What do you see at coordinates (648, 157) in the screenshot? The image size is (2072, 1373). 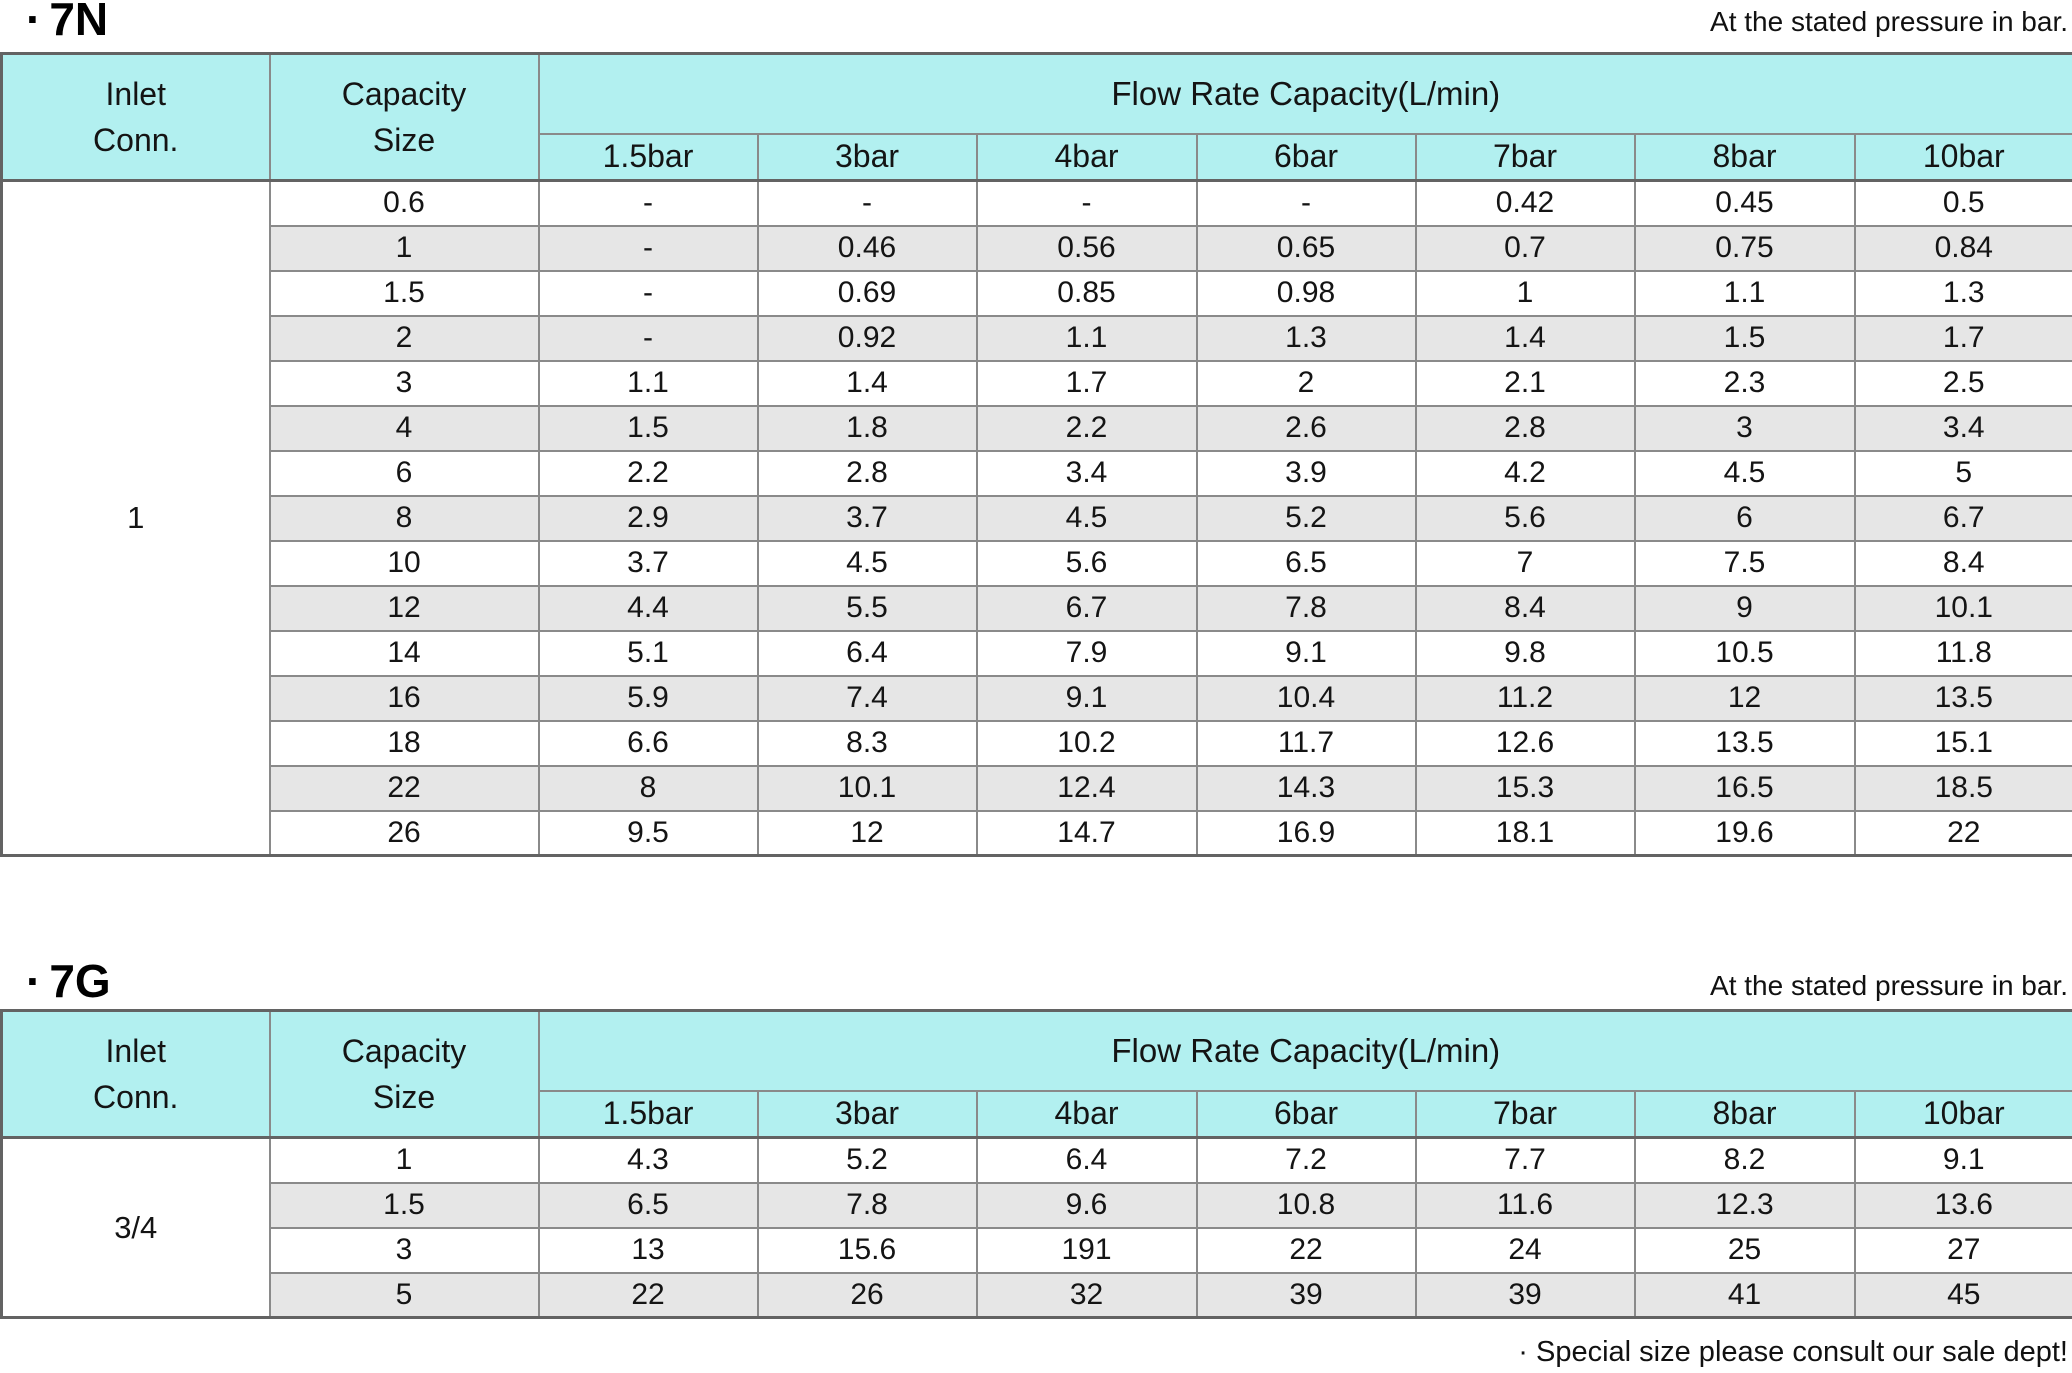 I see `header-bar-1-5: 1.5bar` at bounding box center [648, 157].